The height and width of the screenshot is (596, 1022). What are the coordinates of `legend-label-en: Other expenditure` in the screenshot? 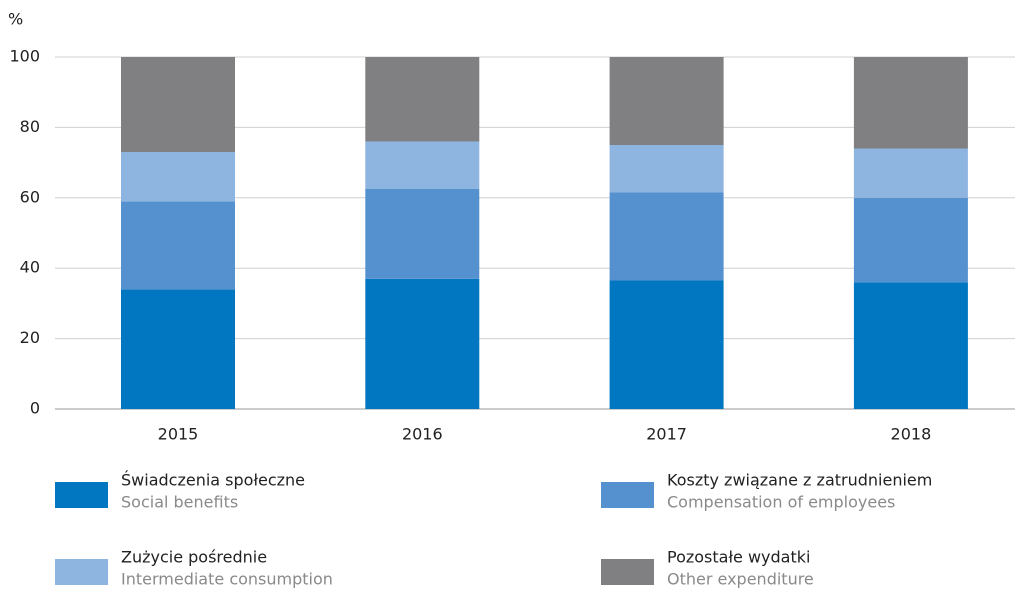 It's located at (740, 579).